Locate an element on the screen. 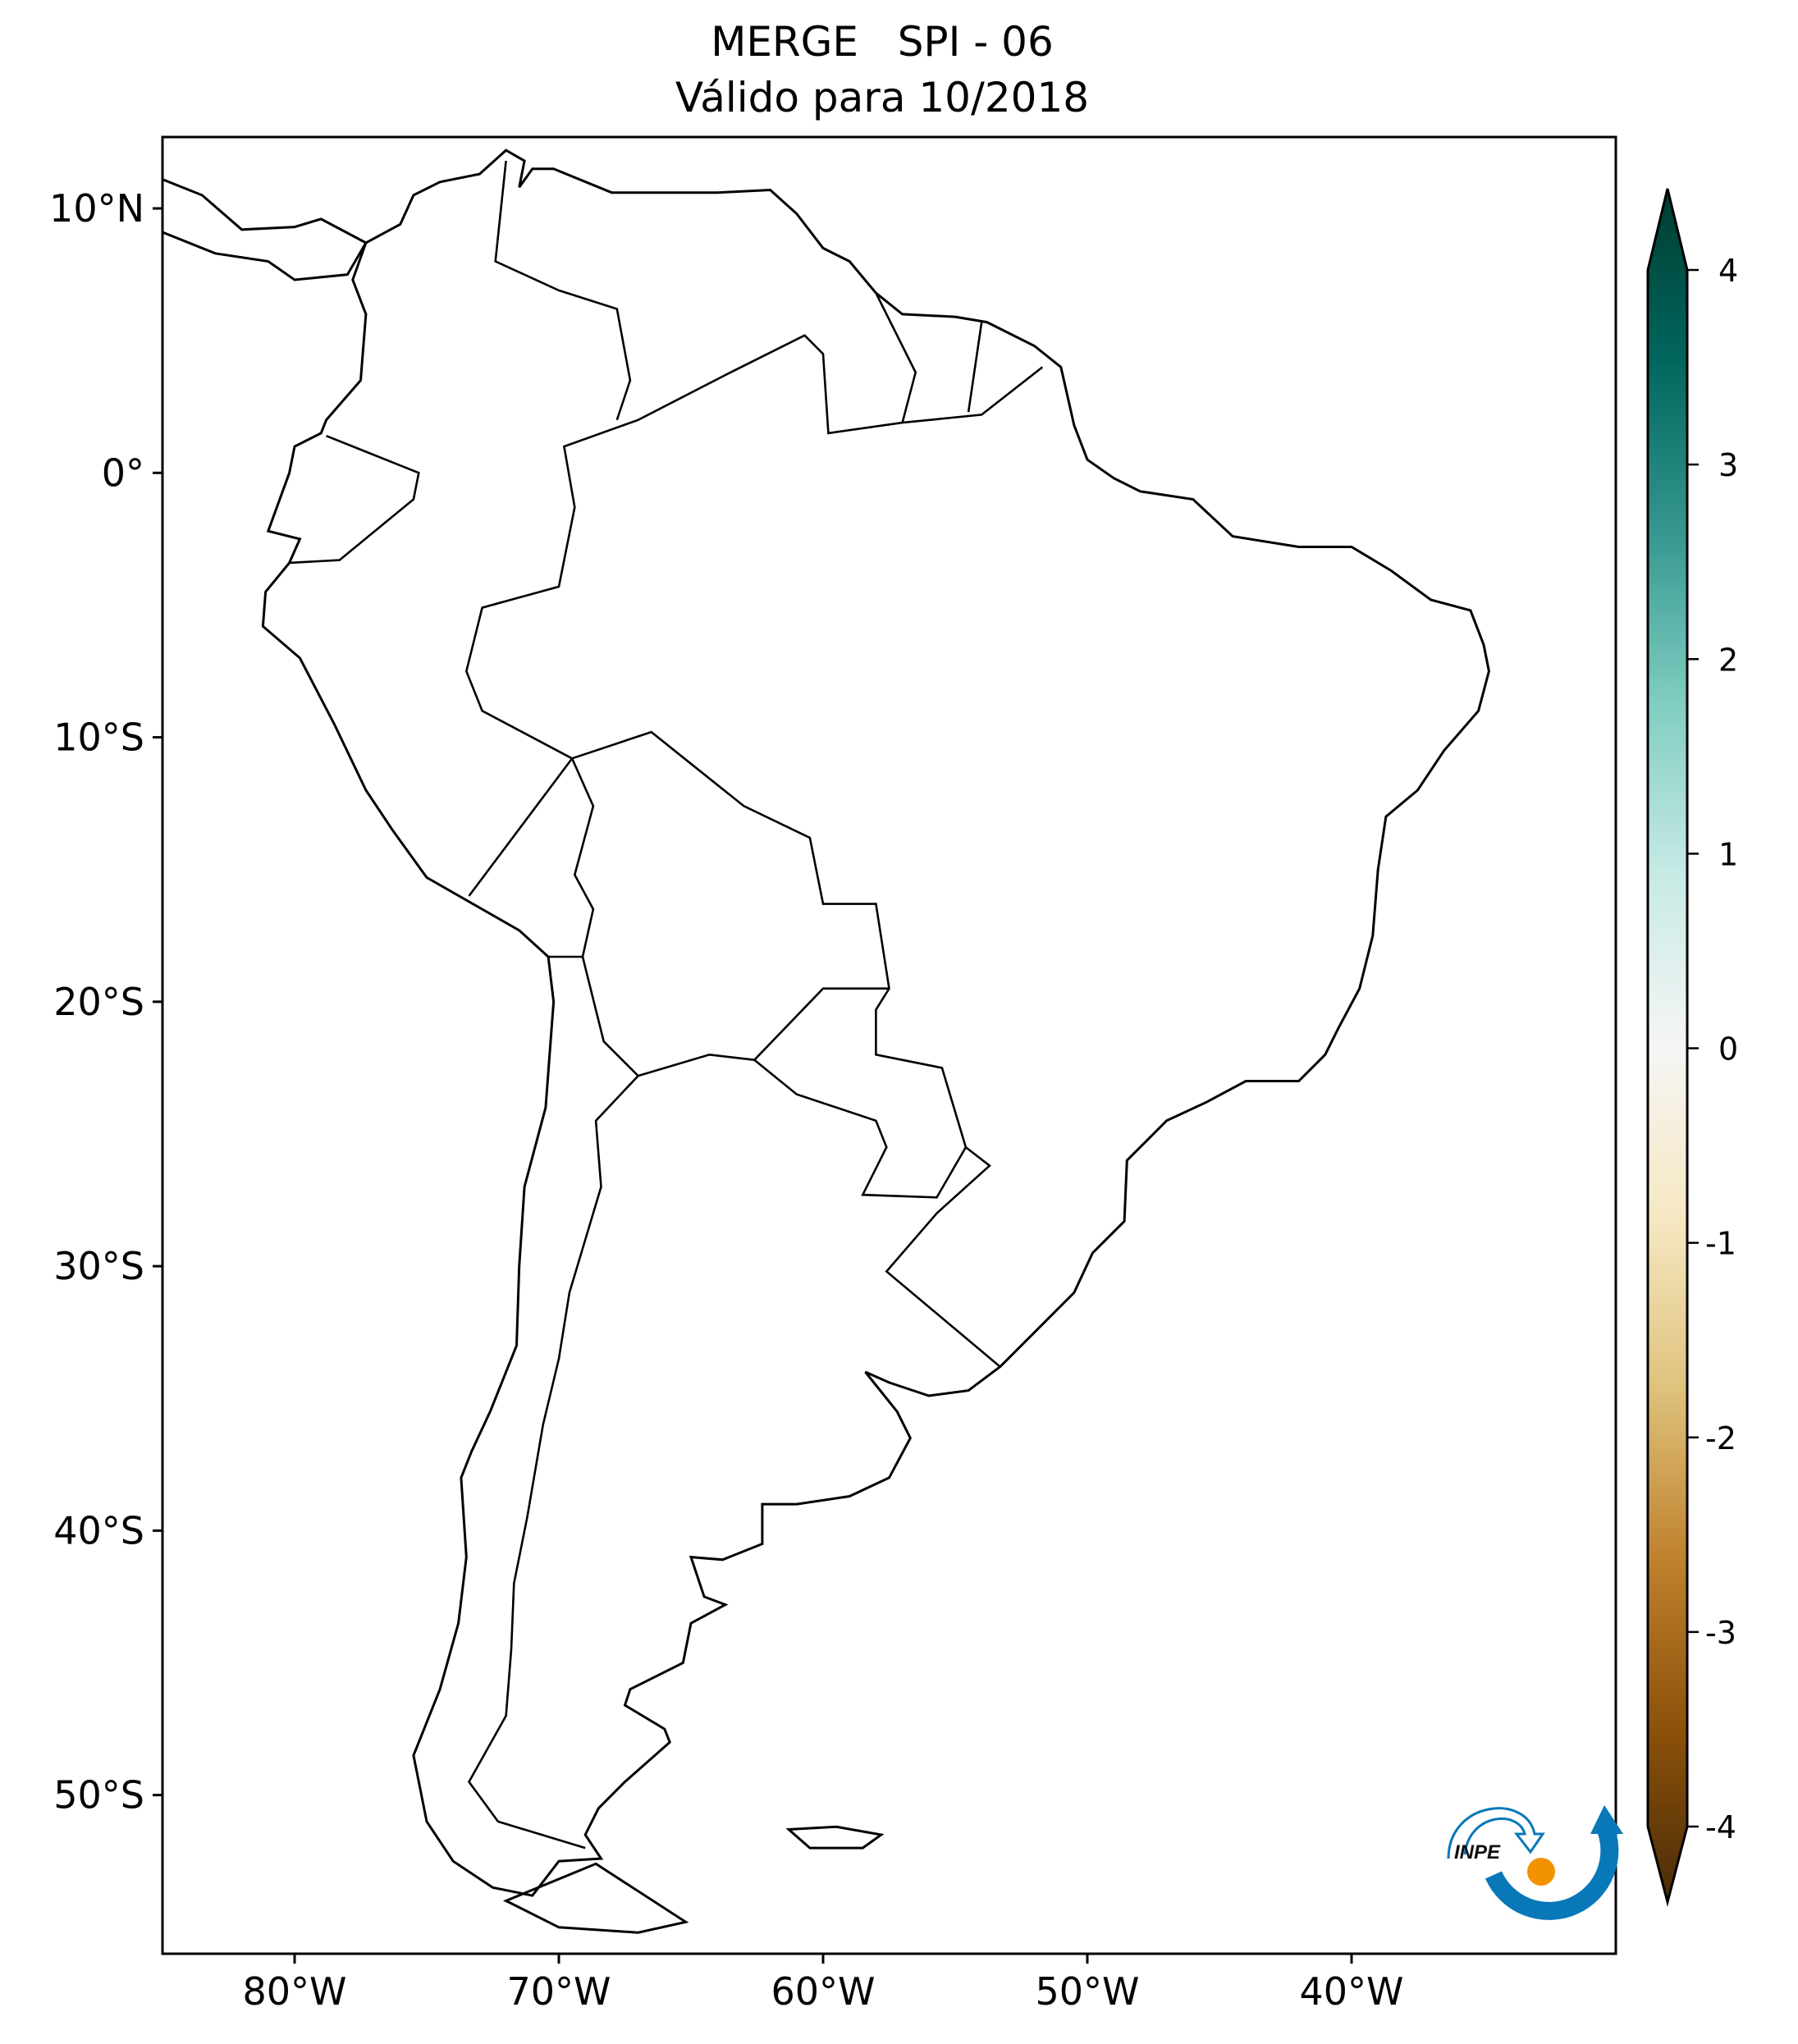 Image resolution: width=1798 pixels, height=2044 pixels. arrow-icon is located at coordinates (1606, 1819).